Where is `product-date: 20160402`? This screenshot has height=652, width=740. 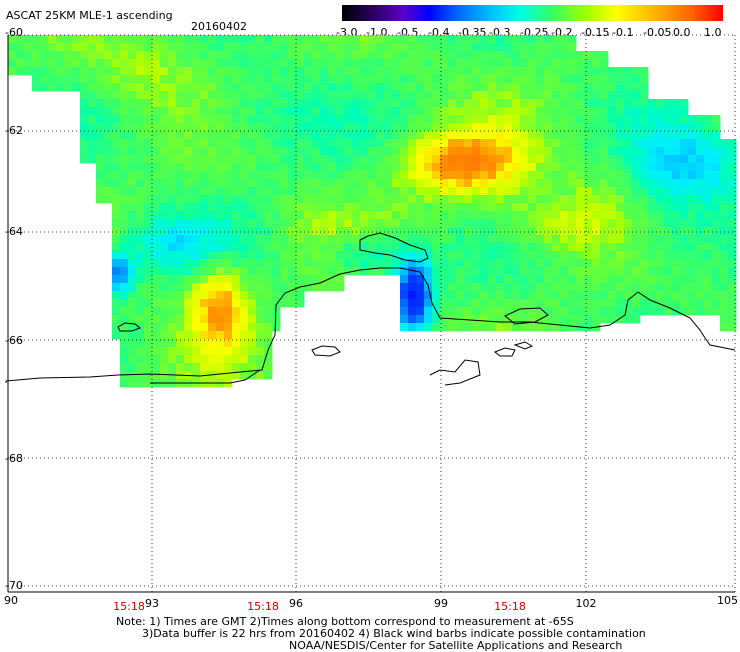
product-date: 20160402 is located at coordinates (219, 26).